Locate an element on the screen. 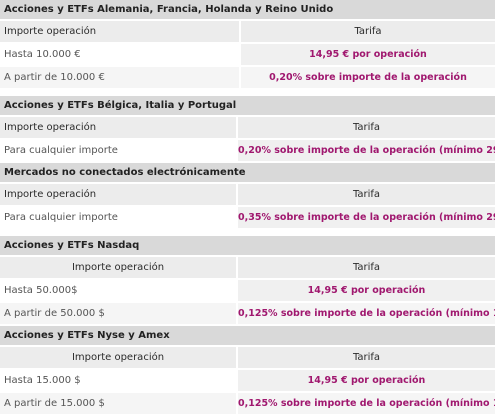 This screenshot has width=495, height=416. section-title: Mercados no conectados electrónicamente is located at coordinates (247, 173).